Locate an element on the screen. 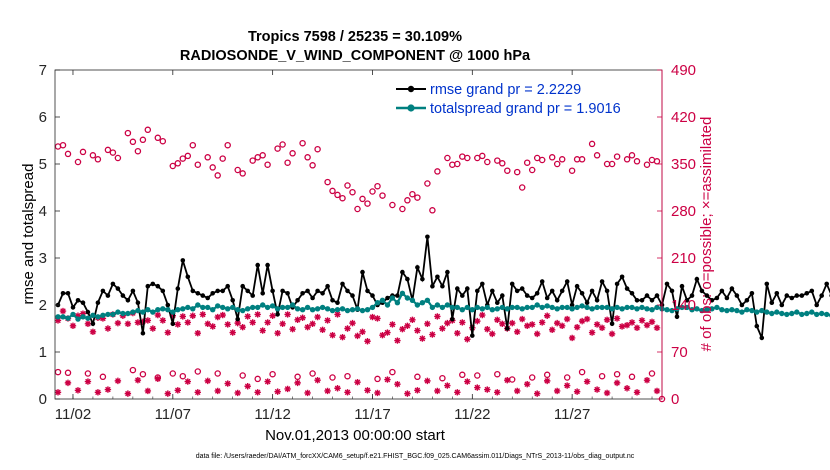  y-left-tick-label: 3 is located at coordinates (43, 258).